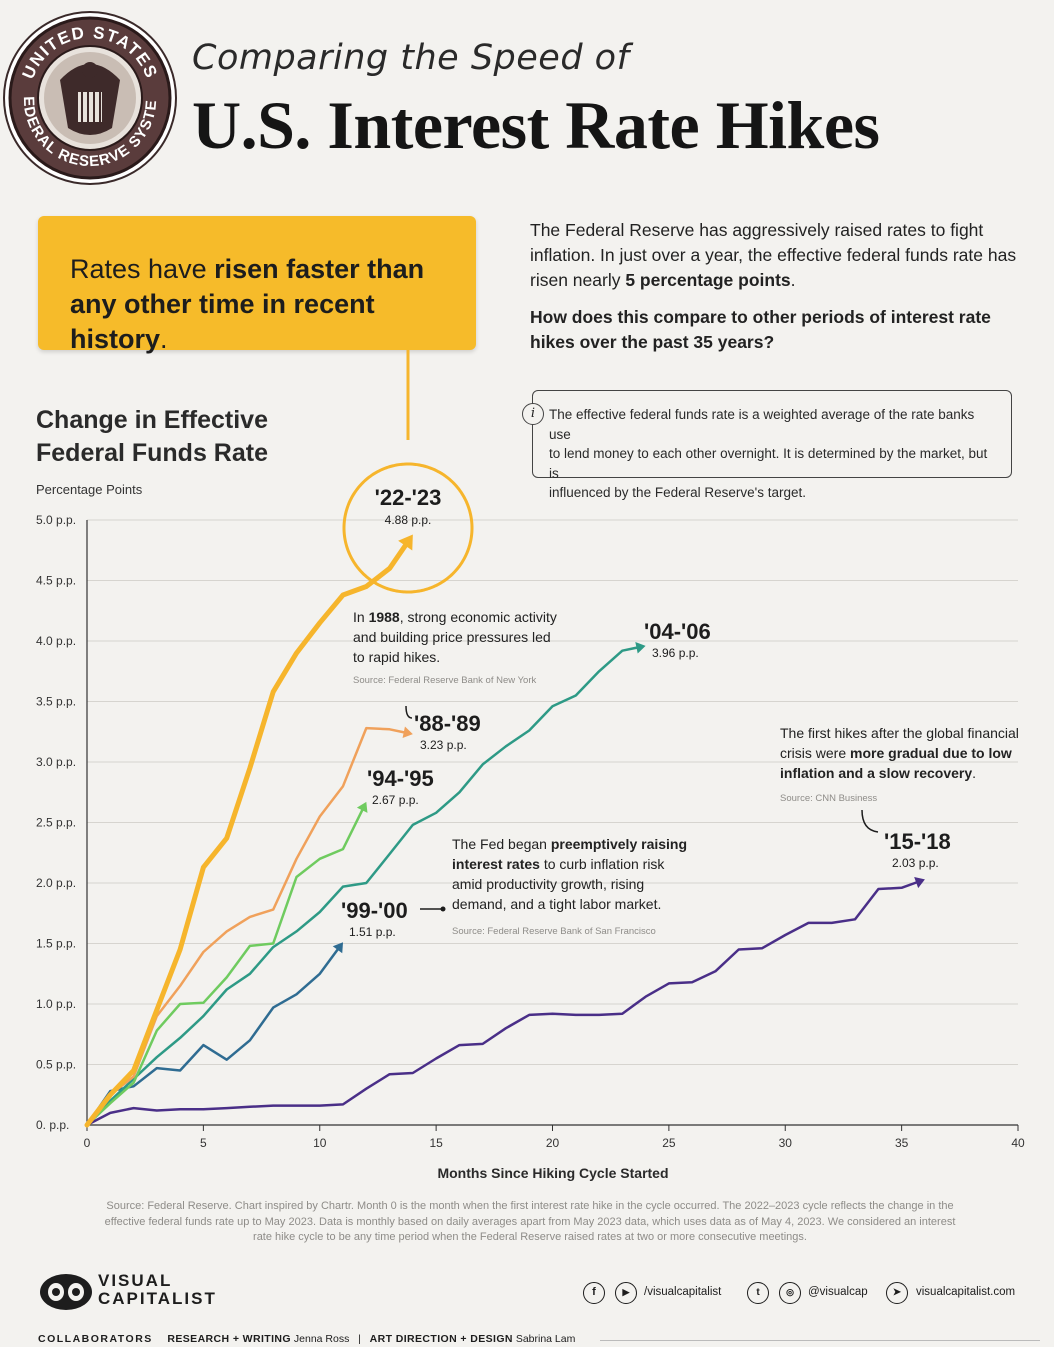 Image resolution: width=1054 pixels, height=1347 pixels. Describe the element at coordinates (52, 1125) in the screenshot. I see `y-tick-label: 0. p.p.` at that location.